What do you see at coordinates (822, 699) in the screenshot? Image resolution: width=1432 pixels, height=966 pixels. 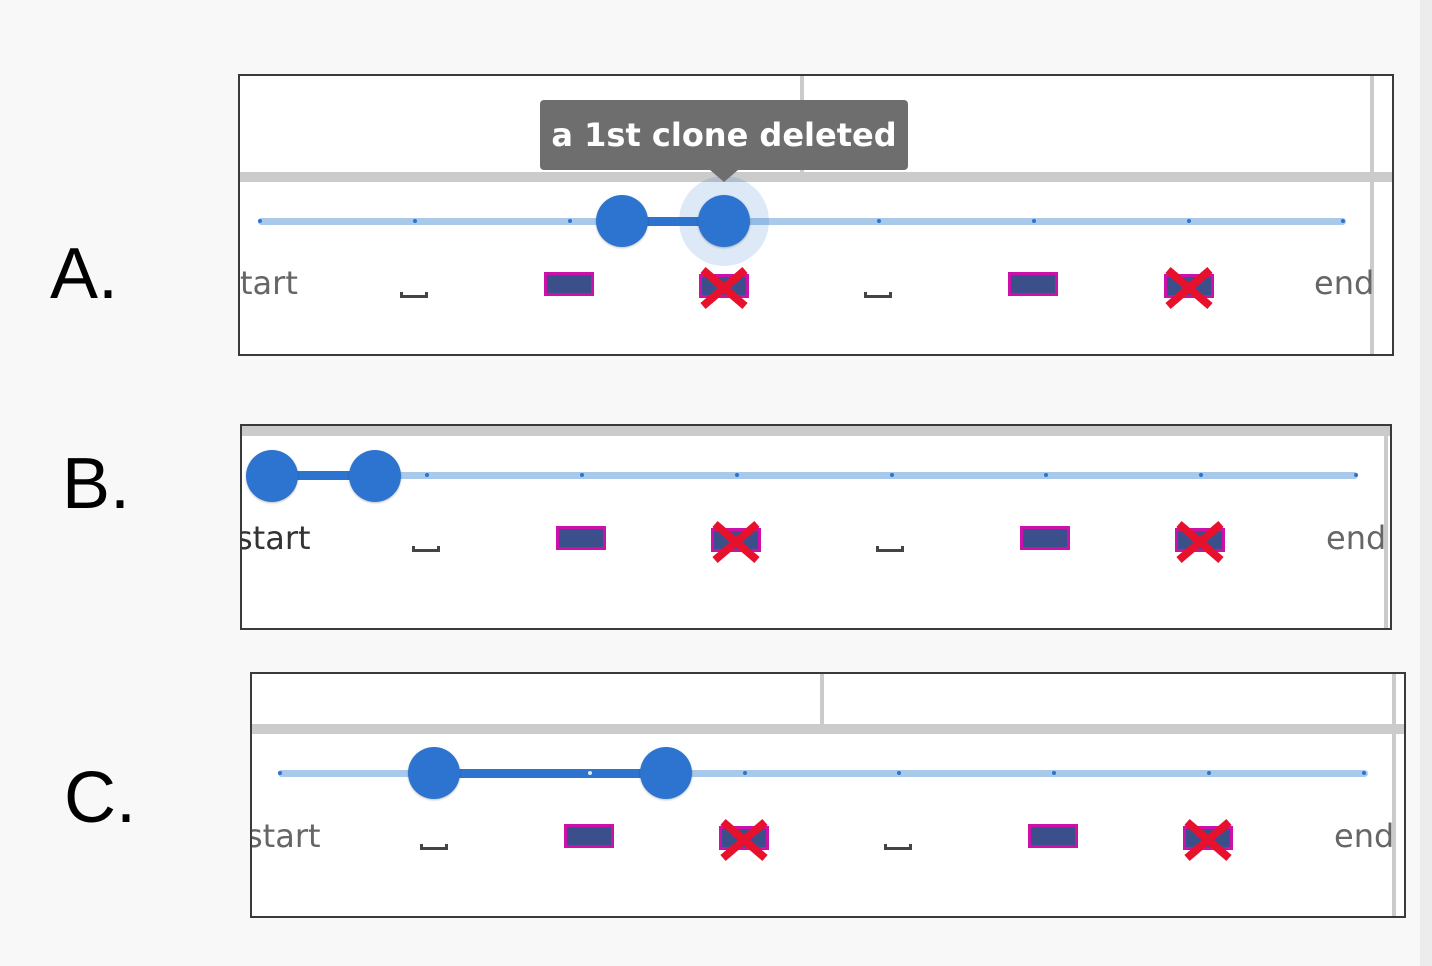 I see `column-divider` at bounding box center [822, 699].